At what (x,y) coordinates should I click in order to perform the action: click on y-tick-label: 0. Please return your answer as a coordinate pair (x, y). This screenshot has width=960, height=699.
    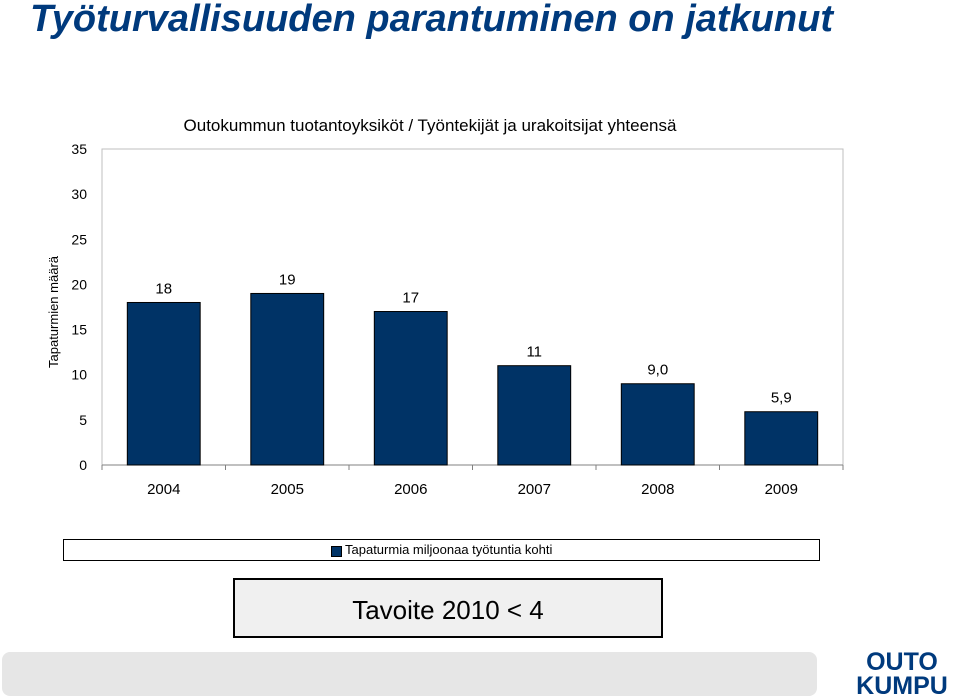
    Looking at the image, I should click on (83, 465).